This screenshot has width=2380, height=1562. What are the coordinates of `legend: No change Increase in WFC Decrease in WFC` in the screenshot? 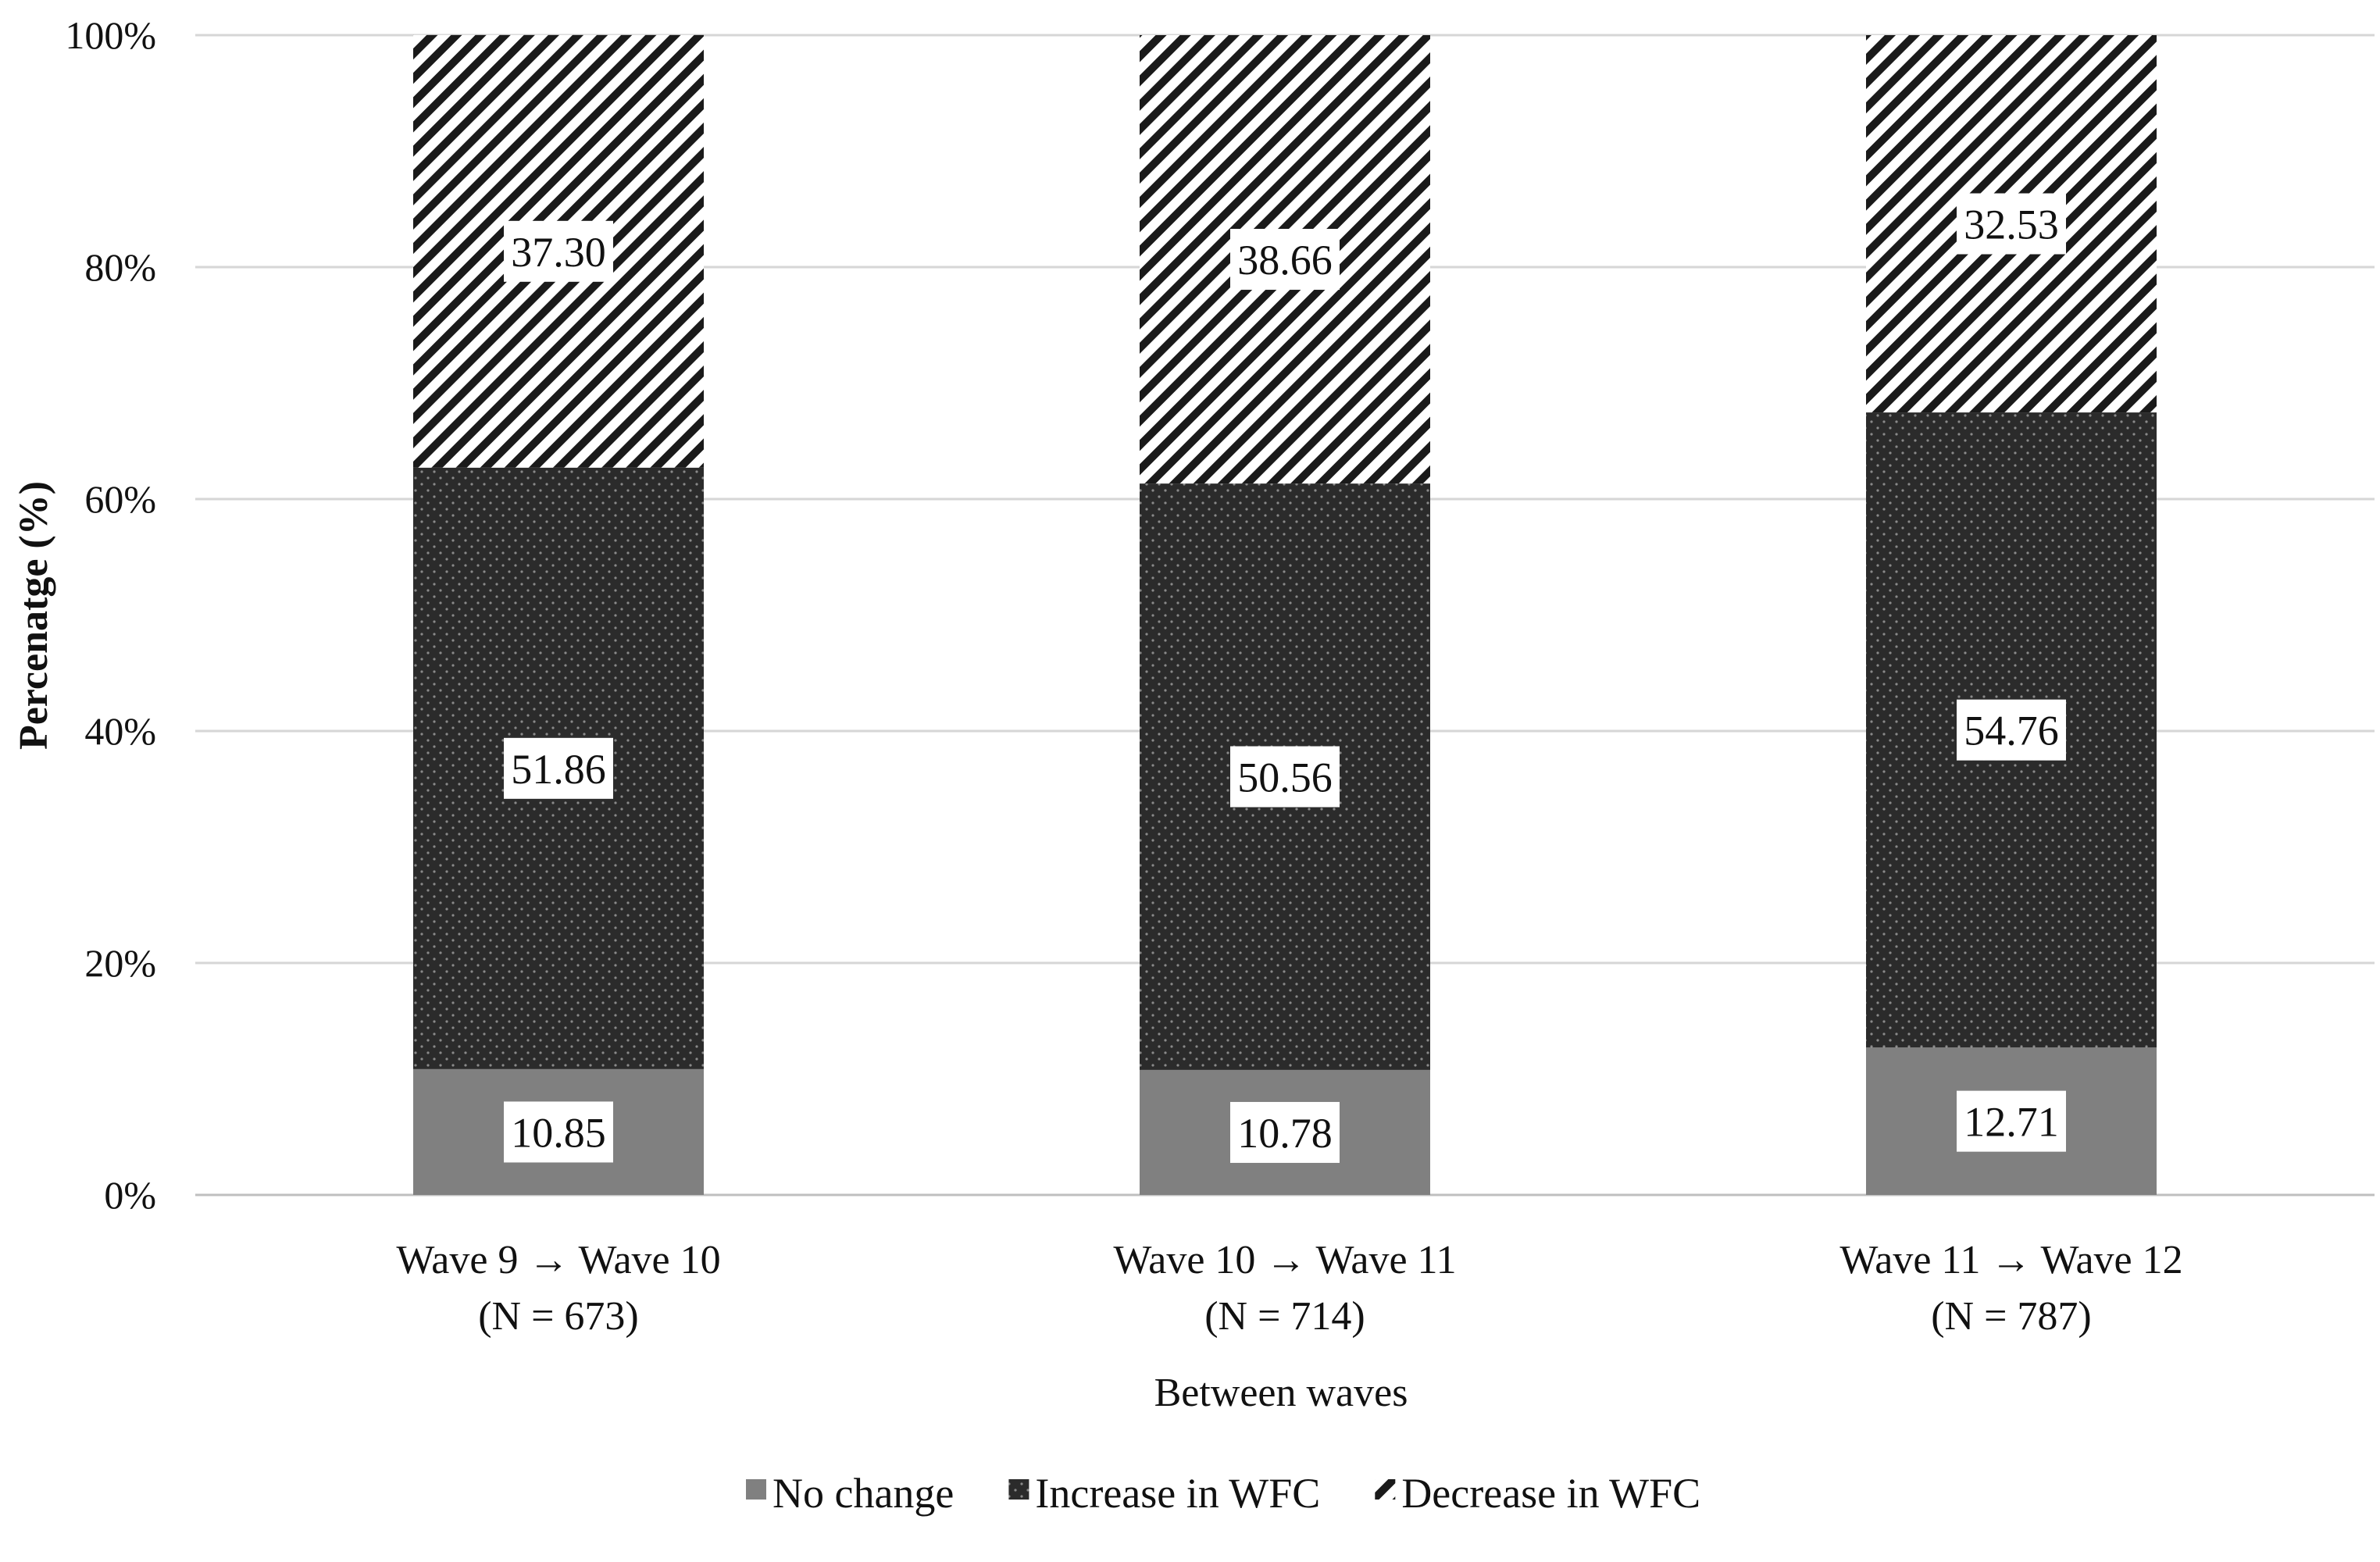 It's located at (1223, 1493).